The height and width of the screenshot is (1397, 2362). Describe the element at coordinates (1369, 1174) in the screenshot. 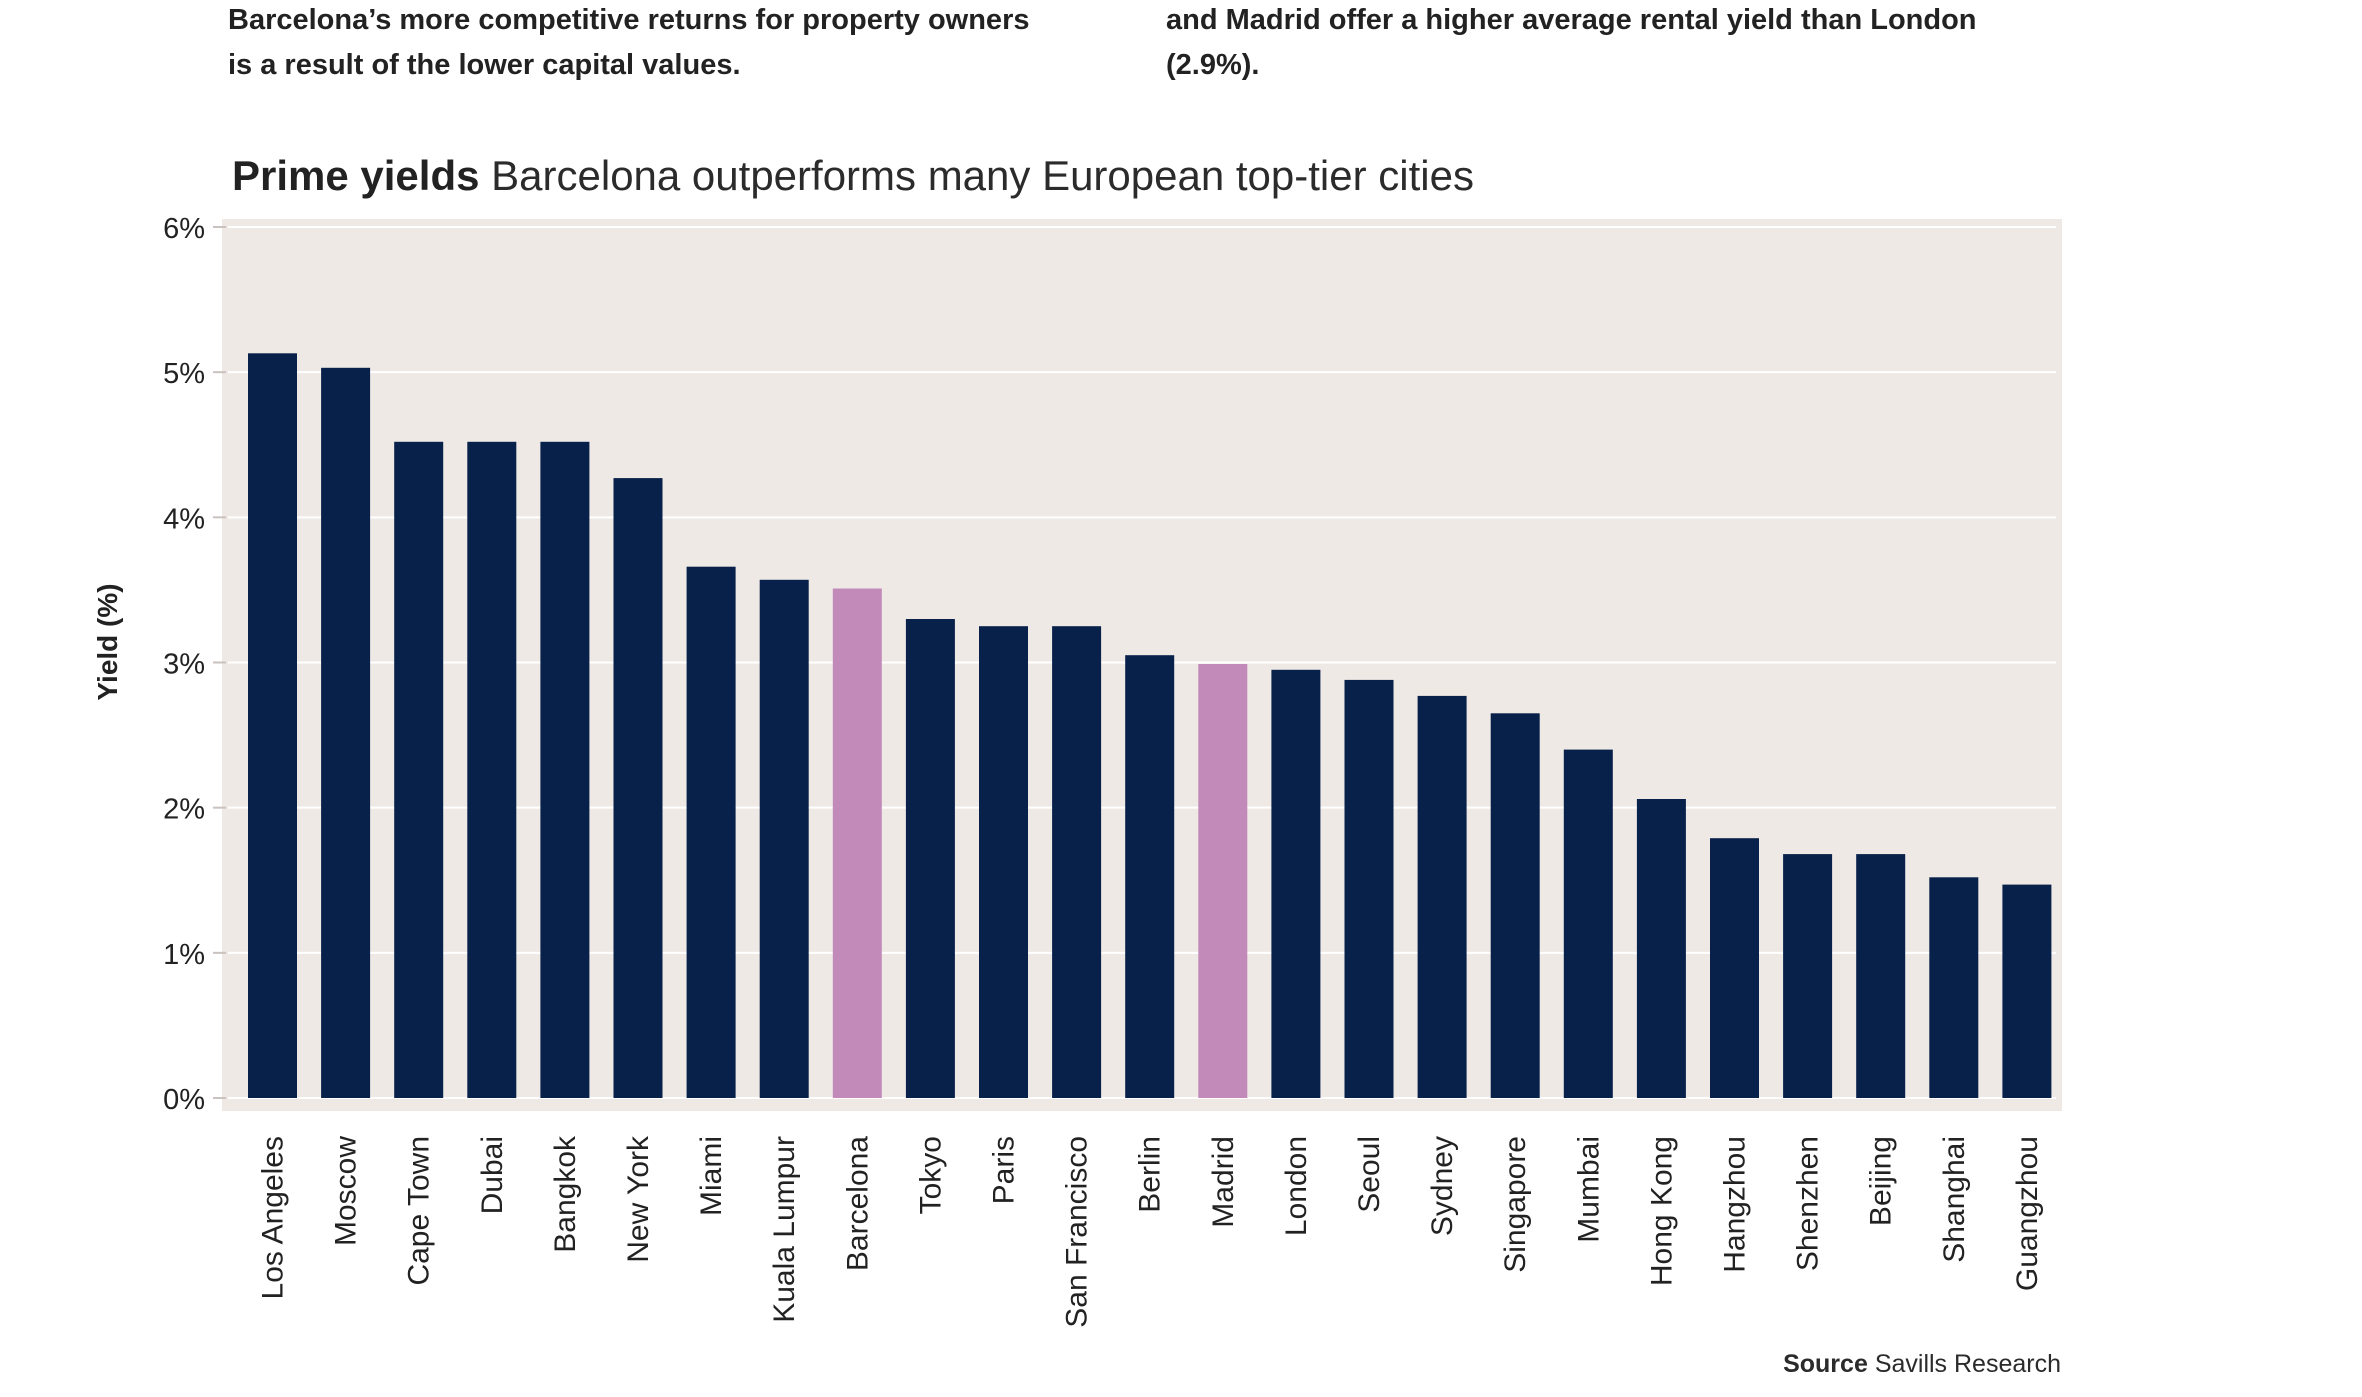

I see `x-tick-label: Seoul` at that location.